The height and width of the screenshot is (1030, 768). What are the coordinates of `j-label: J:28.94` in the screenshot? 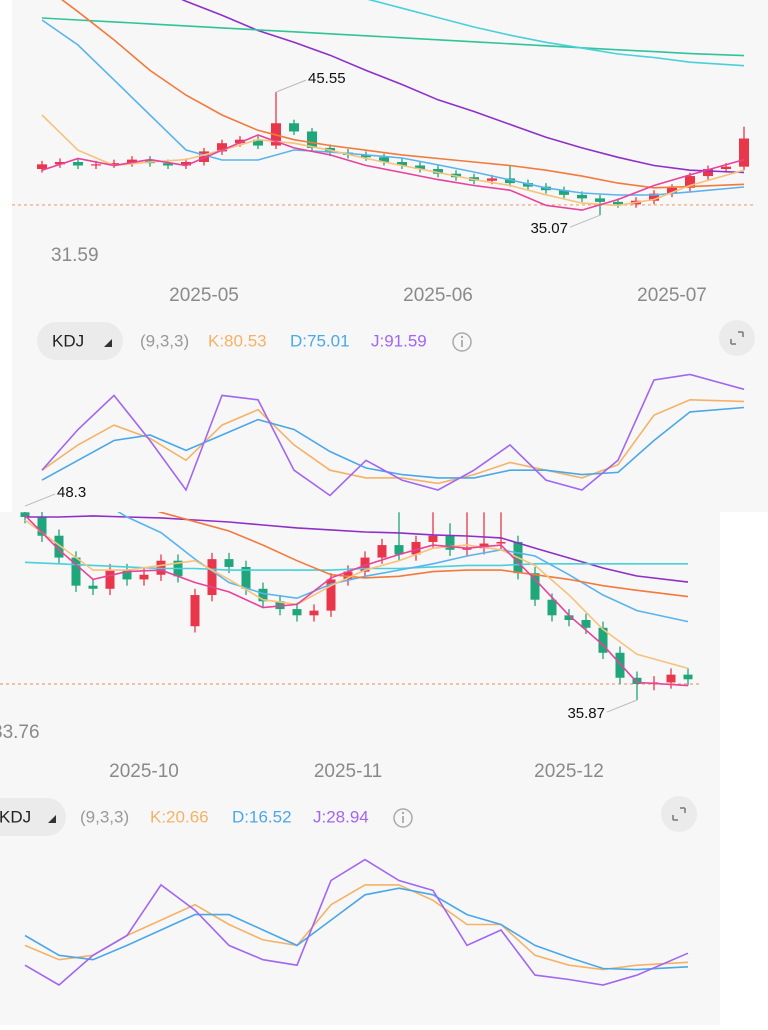 It's located at (341, 816).